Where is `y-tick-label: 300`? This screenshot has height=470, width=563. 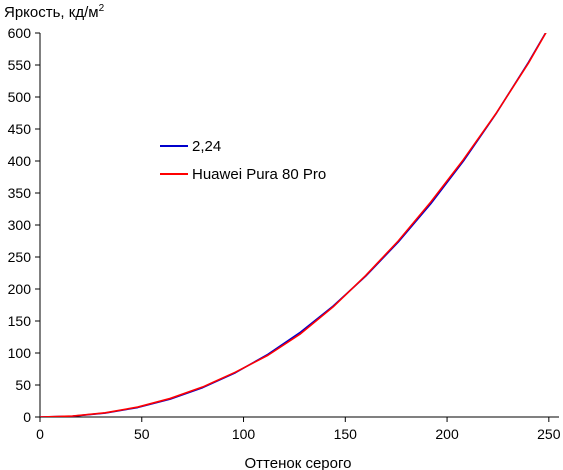 y-tick-label: 300 is located at coordinates (20, 225).